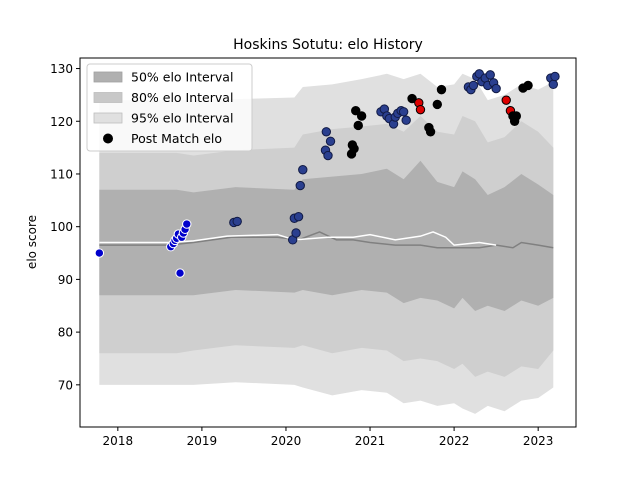  What do you see at coordinates (202, 441) in the screenshot?
I see `x-tick-label: 2019` at bounding box center [202, 441].